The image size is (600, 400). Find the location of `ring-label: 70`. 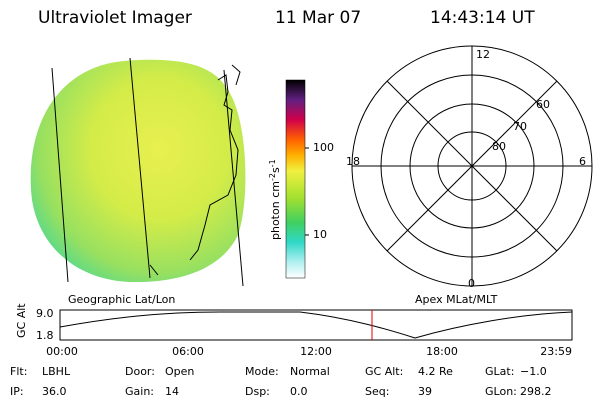

ring-label: 70 is located at coordinates (520, 126).